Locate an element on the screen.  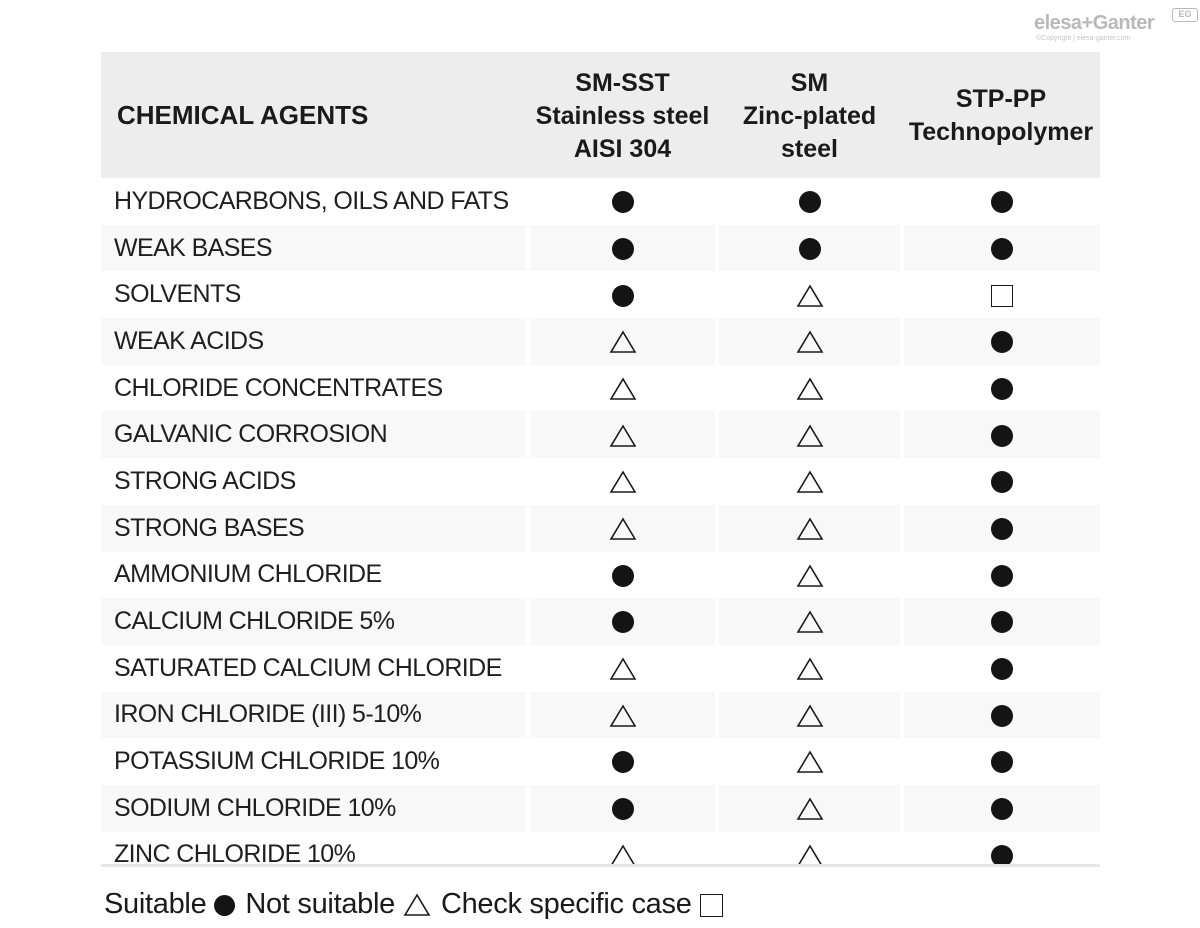
header-line: Stainless steel is located at coordinates (622, 115).